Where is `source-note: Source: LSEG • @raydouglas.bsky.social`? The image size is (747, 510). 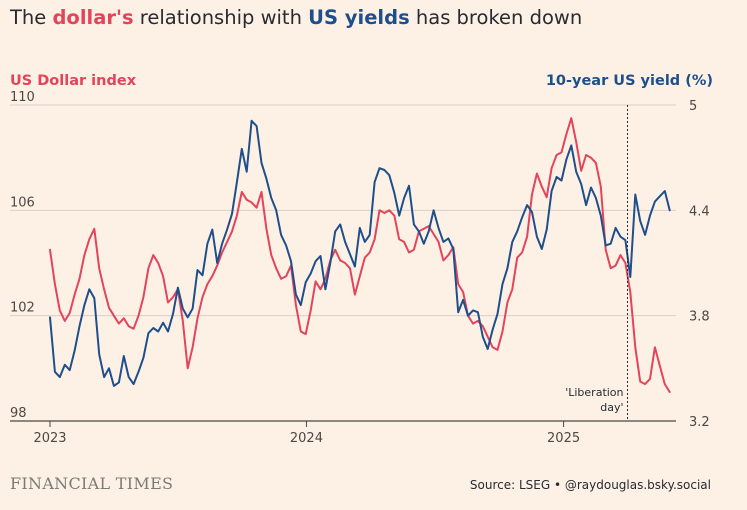
source-note: Source: LSEG • @raydouglas.bsky.social is located at coordinates (590, 485).